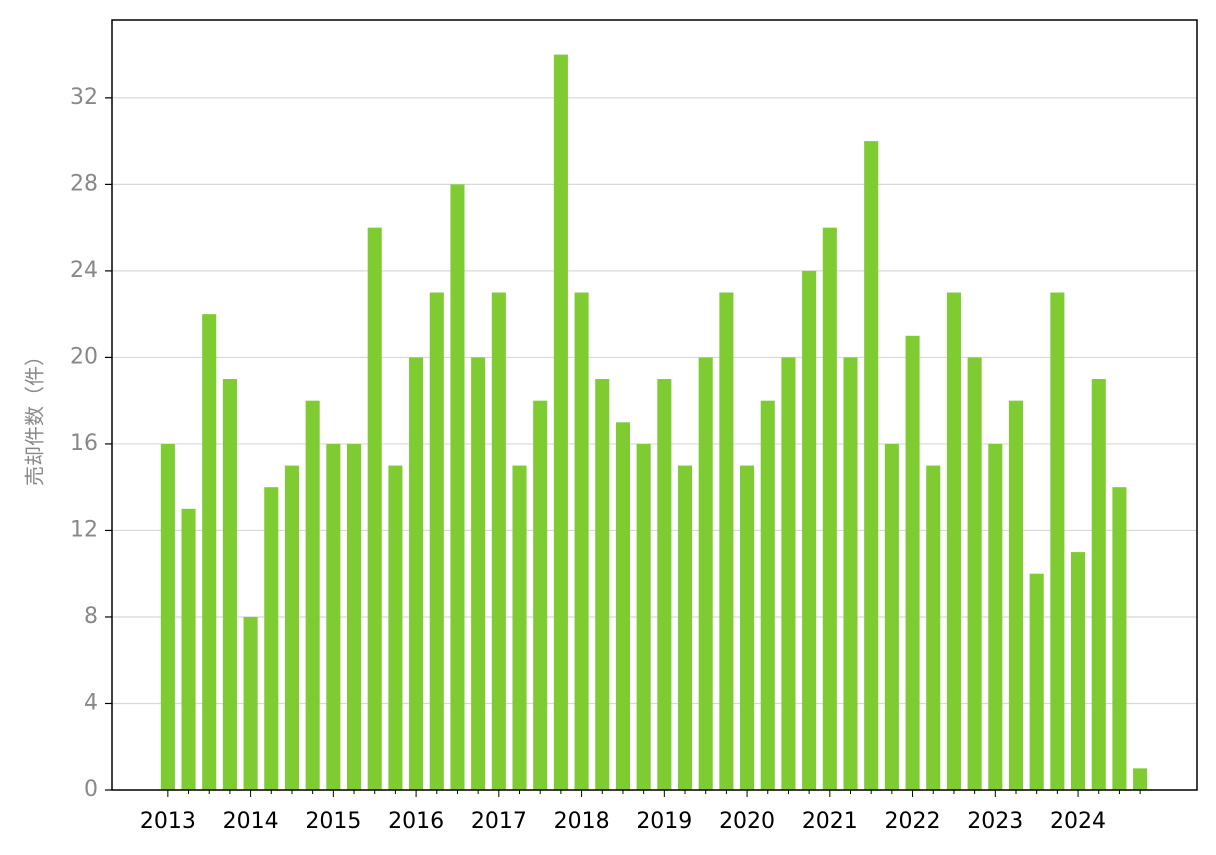 Image resolution: width=1216 pixels, height=855 pixels. Describe the element at coordinates (664, 821) in the screenshot. I see `x-tick-label: 2019` at that location.